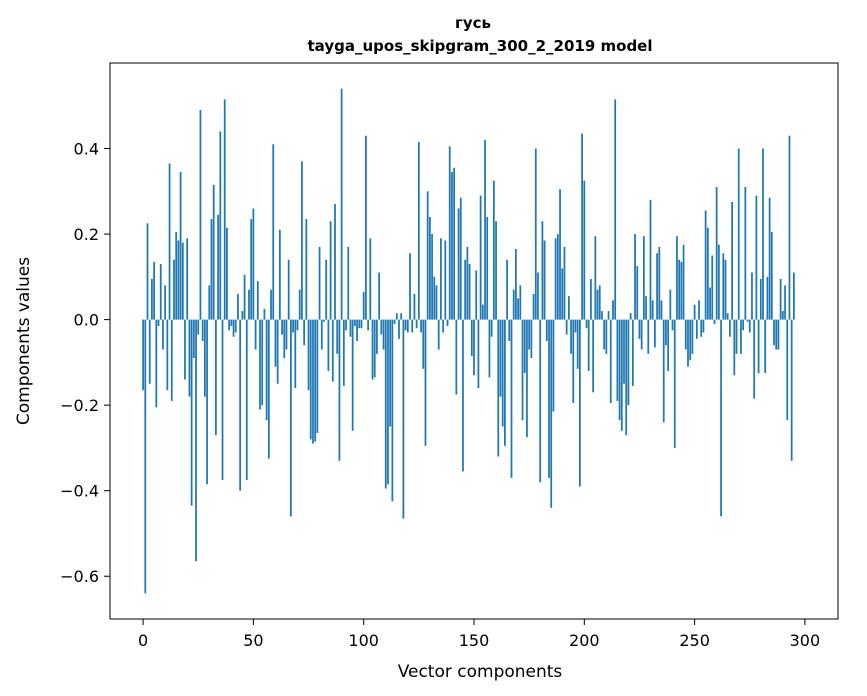 The height and width of the screenshot is (696, 867). What do you see at coordinates (143, 640) in the screenshot?
I see `x-tick-label-0: 0` at bounding box center [143, 640].